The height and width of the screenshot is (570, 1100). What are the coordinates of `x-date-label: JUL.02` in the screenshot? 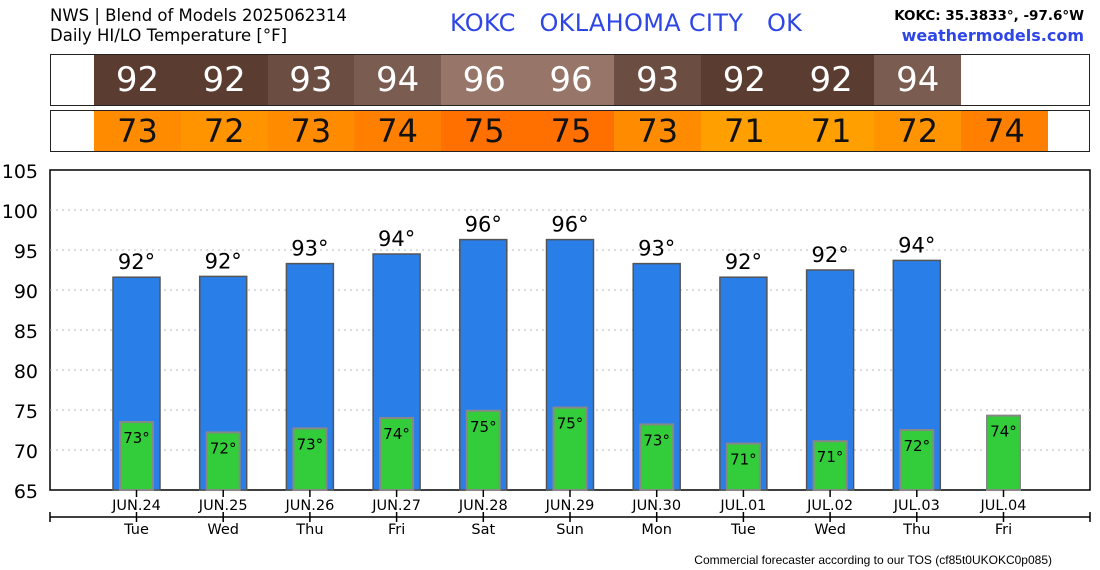 It's located at (829, 506).